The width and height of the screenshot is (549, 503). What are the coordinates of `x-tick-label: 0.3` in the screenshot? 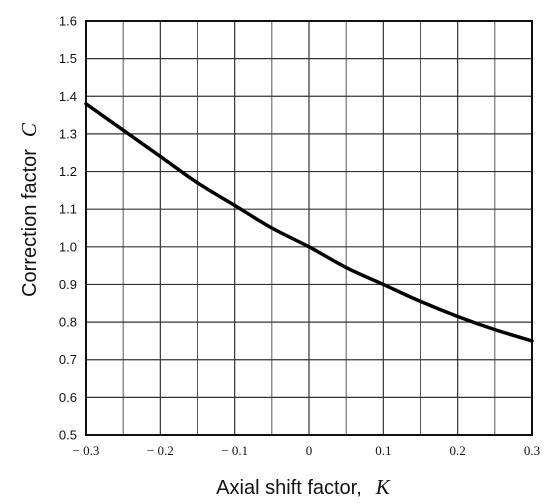 It's located at (532, 450).